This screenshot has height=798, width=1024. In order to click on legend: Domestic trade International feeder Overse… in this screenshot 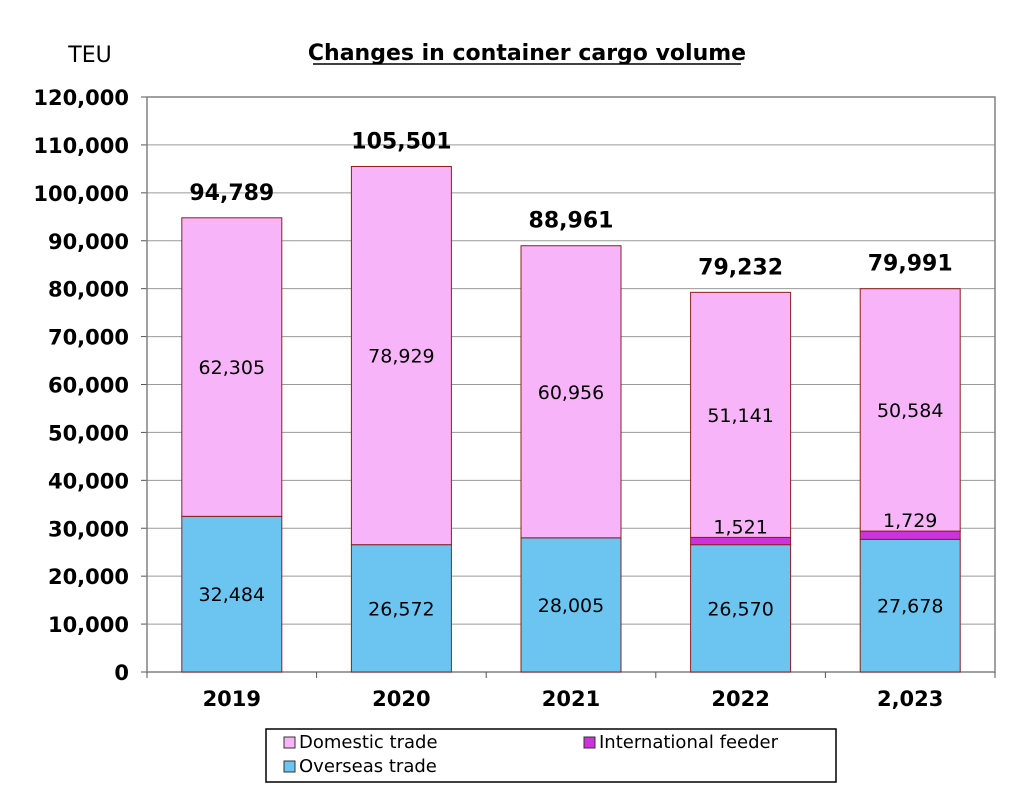, I will do `click(551, 755)`.